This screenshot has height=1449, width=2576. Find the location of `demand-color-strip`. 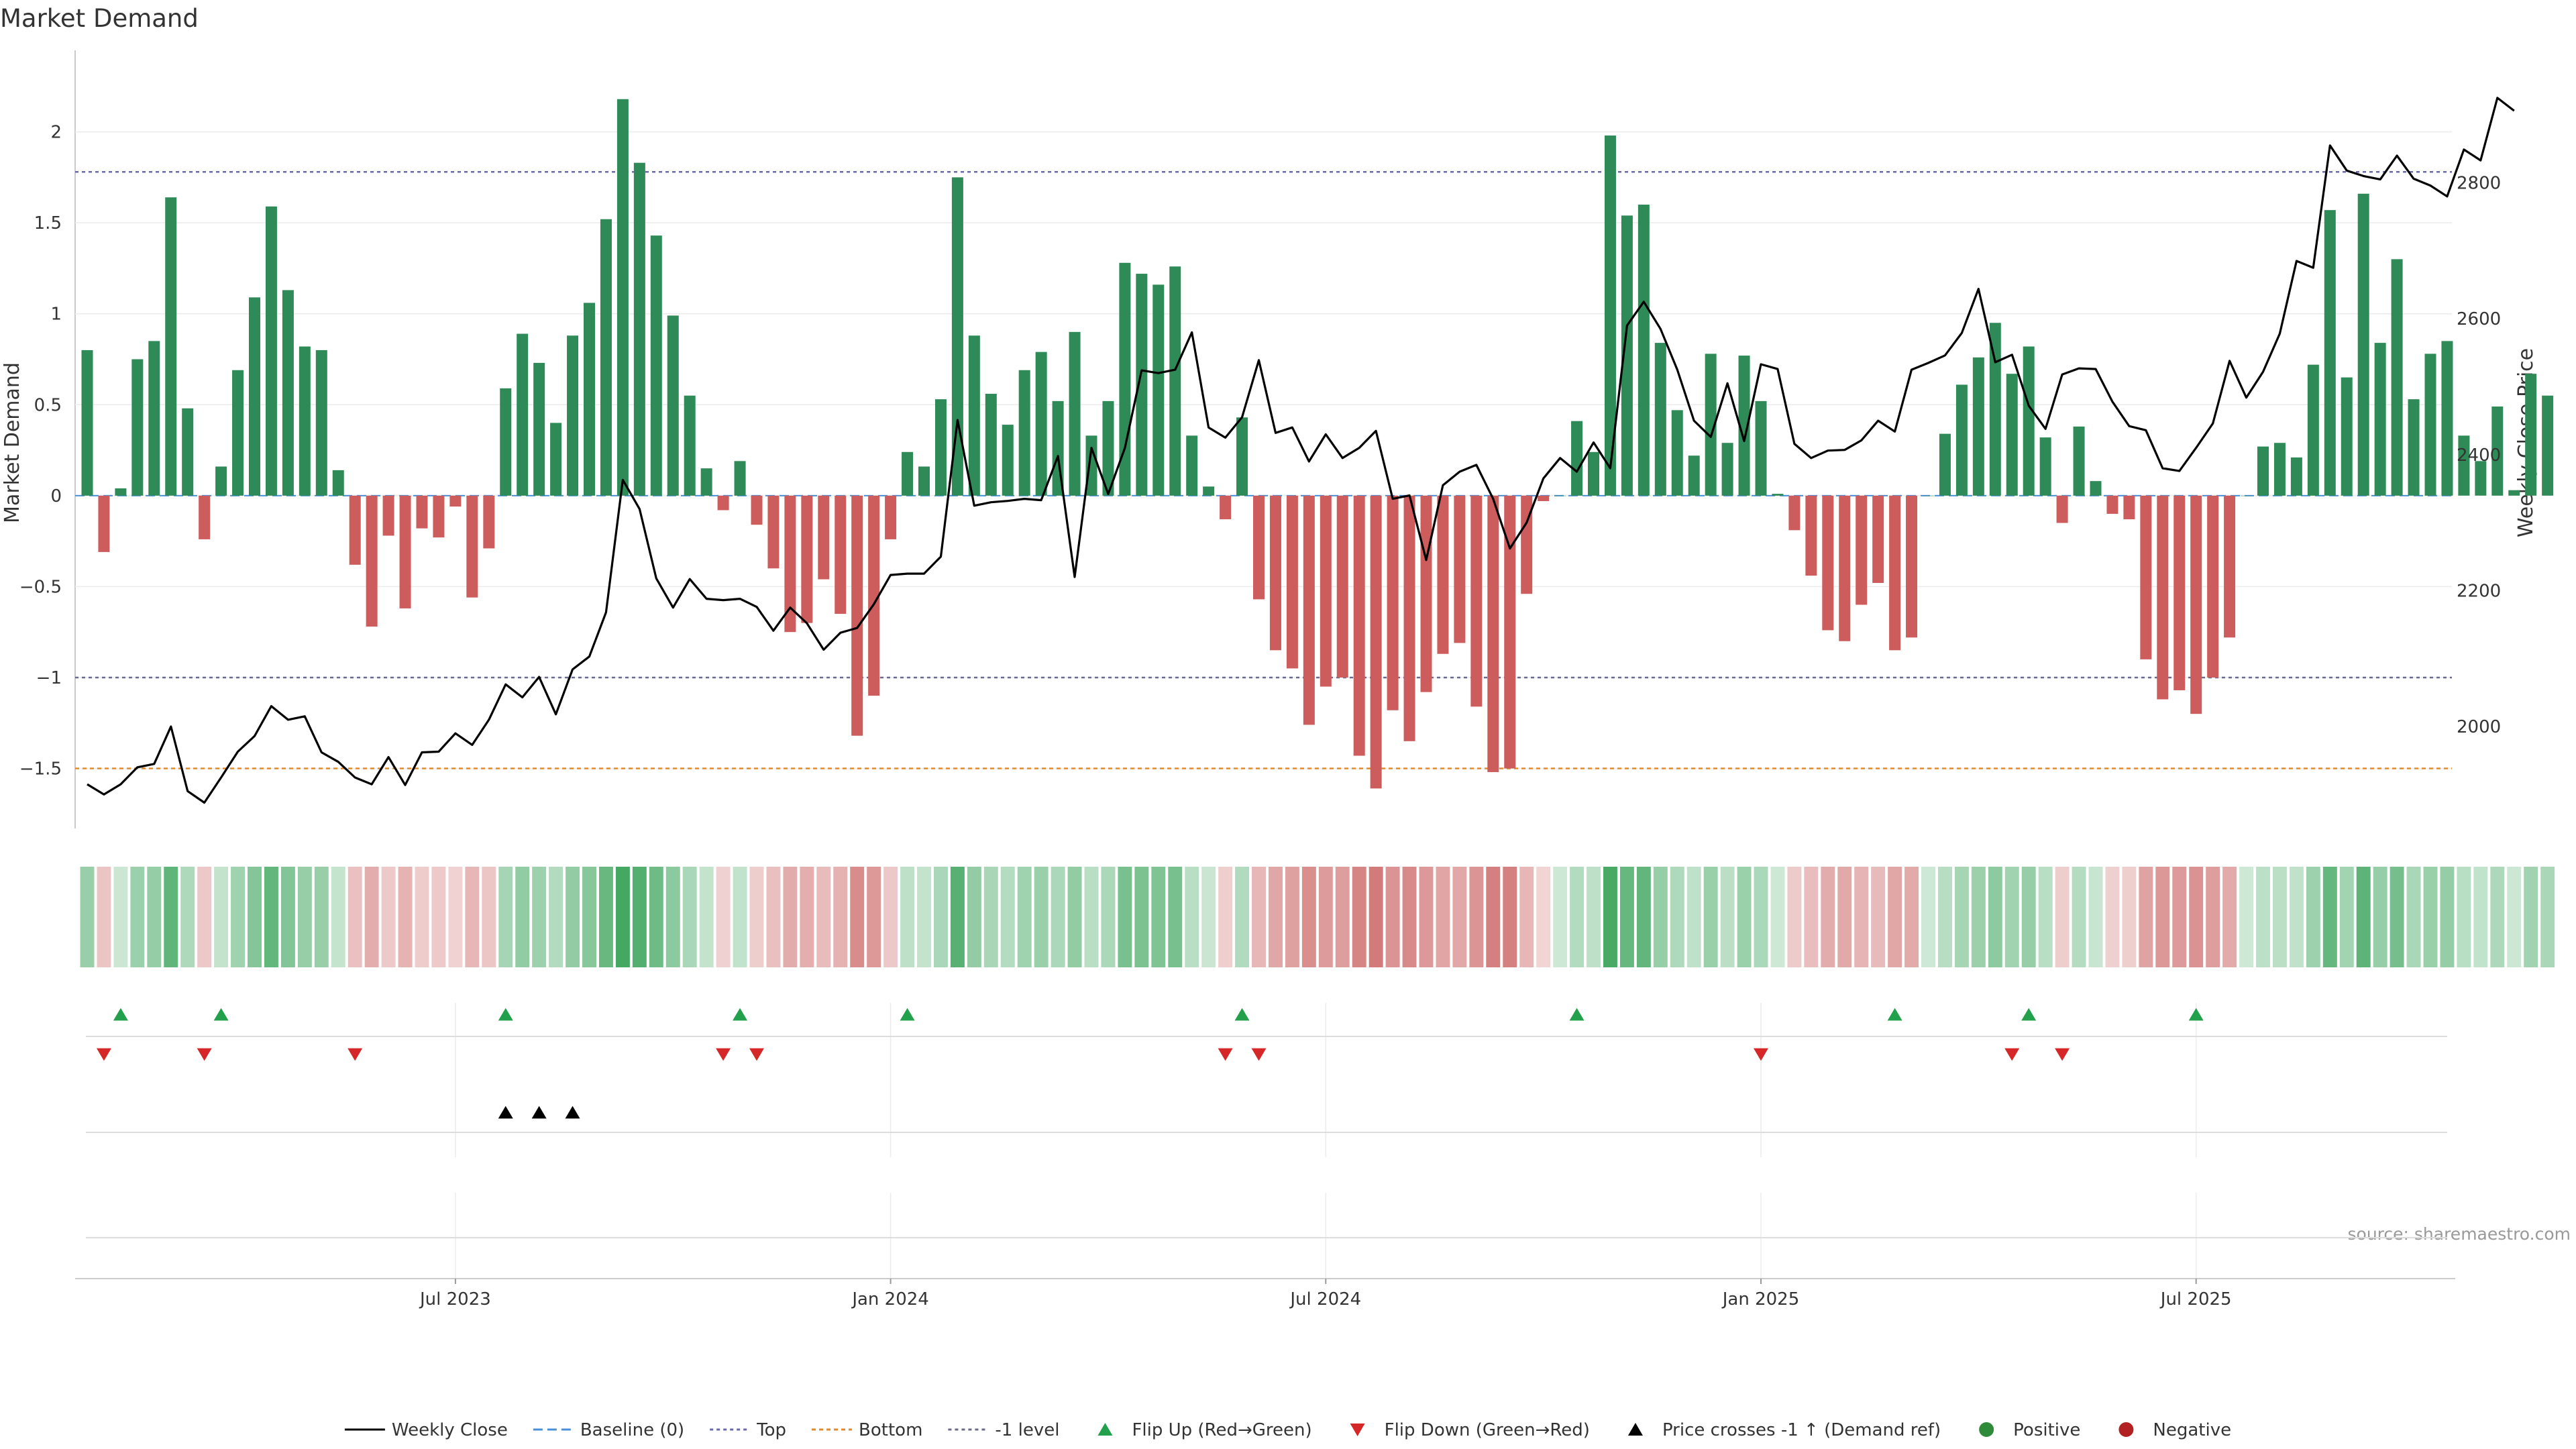

demand-color-strip is located at coordinates (1317, 917).